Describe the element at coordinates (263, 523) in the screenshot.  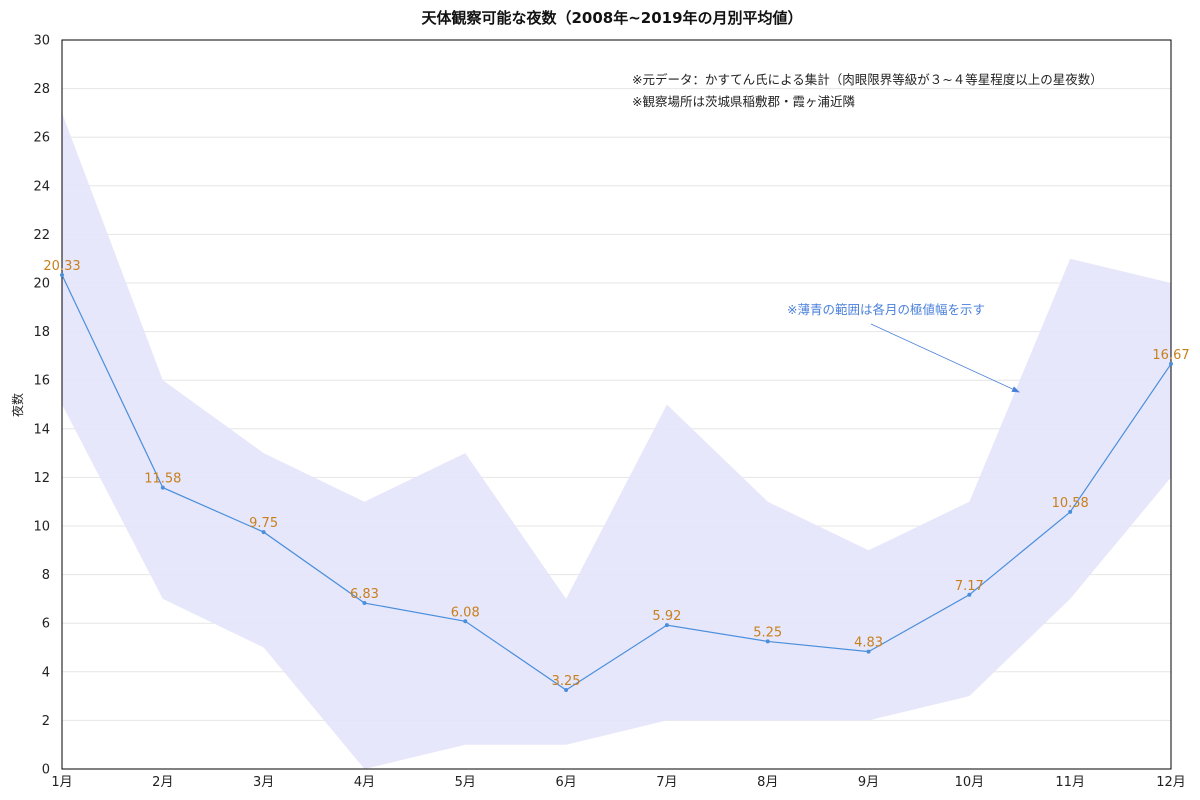
I see `data-label: 9.75` at that location.